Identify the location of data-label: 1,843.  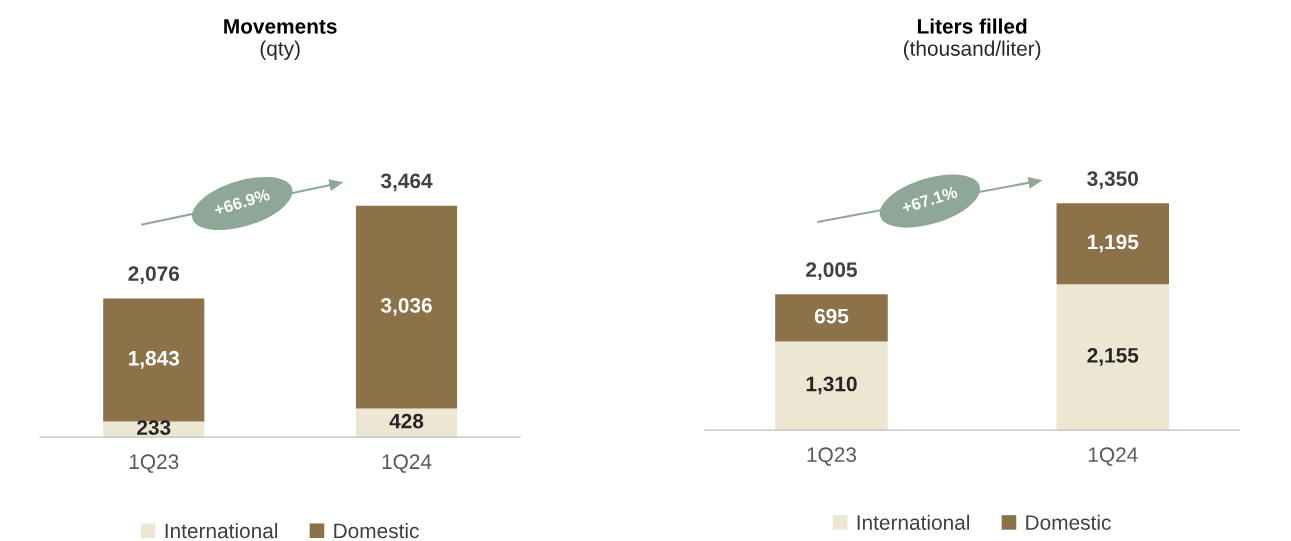
(154, 359).